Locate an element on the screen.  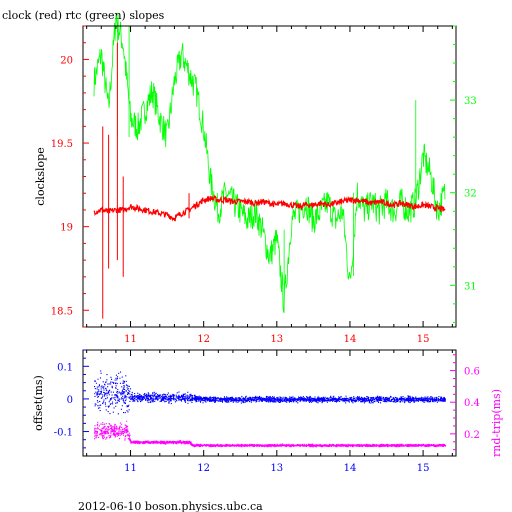
y-tick-label: 0 is located at coordinates (70, 400).